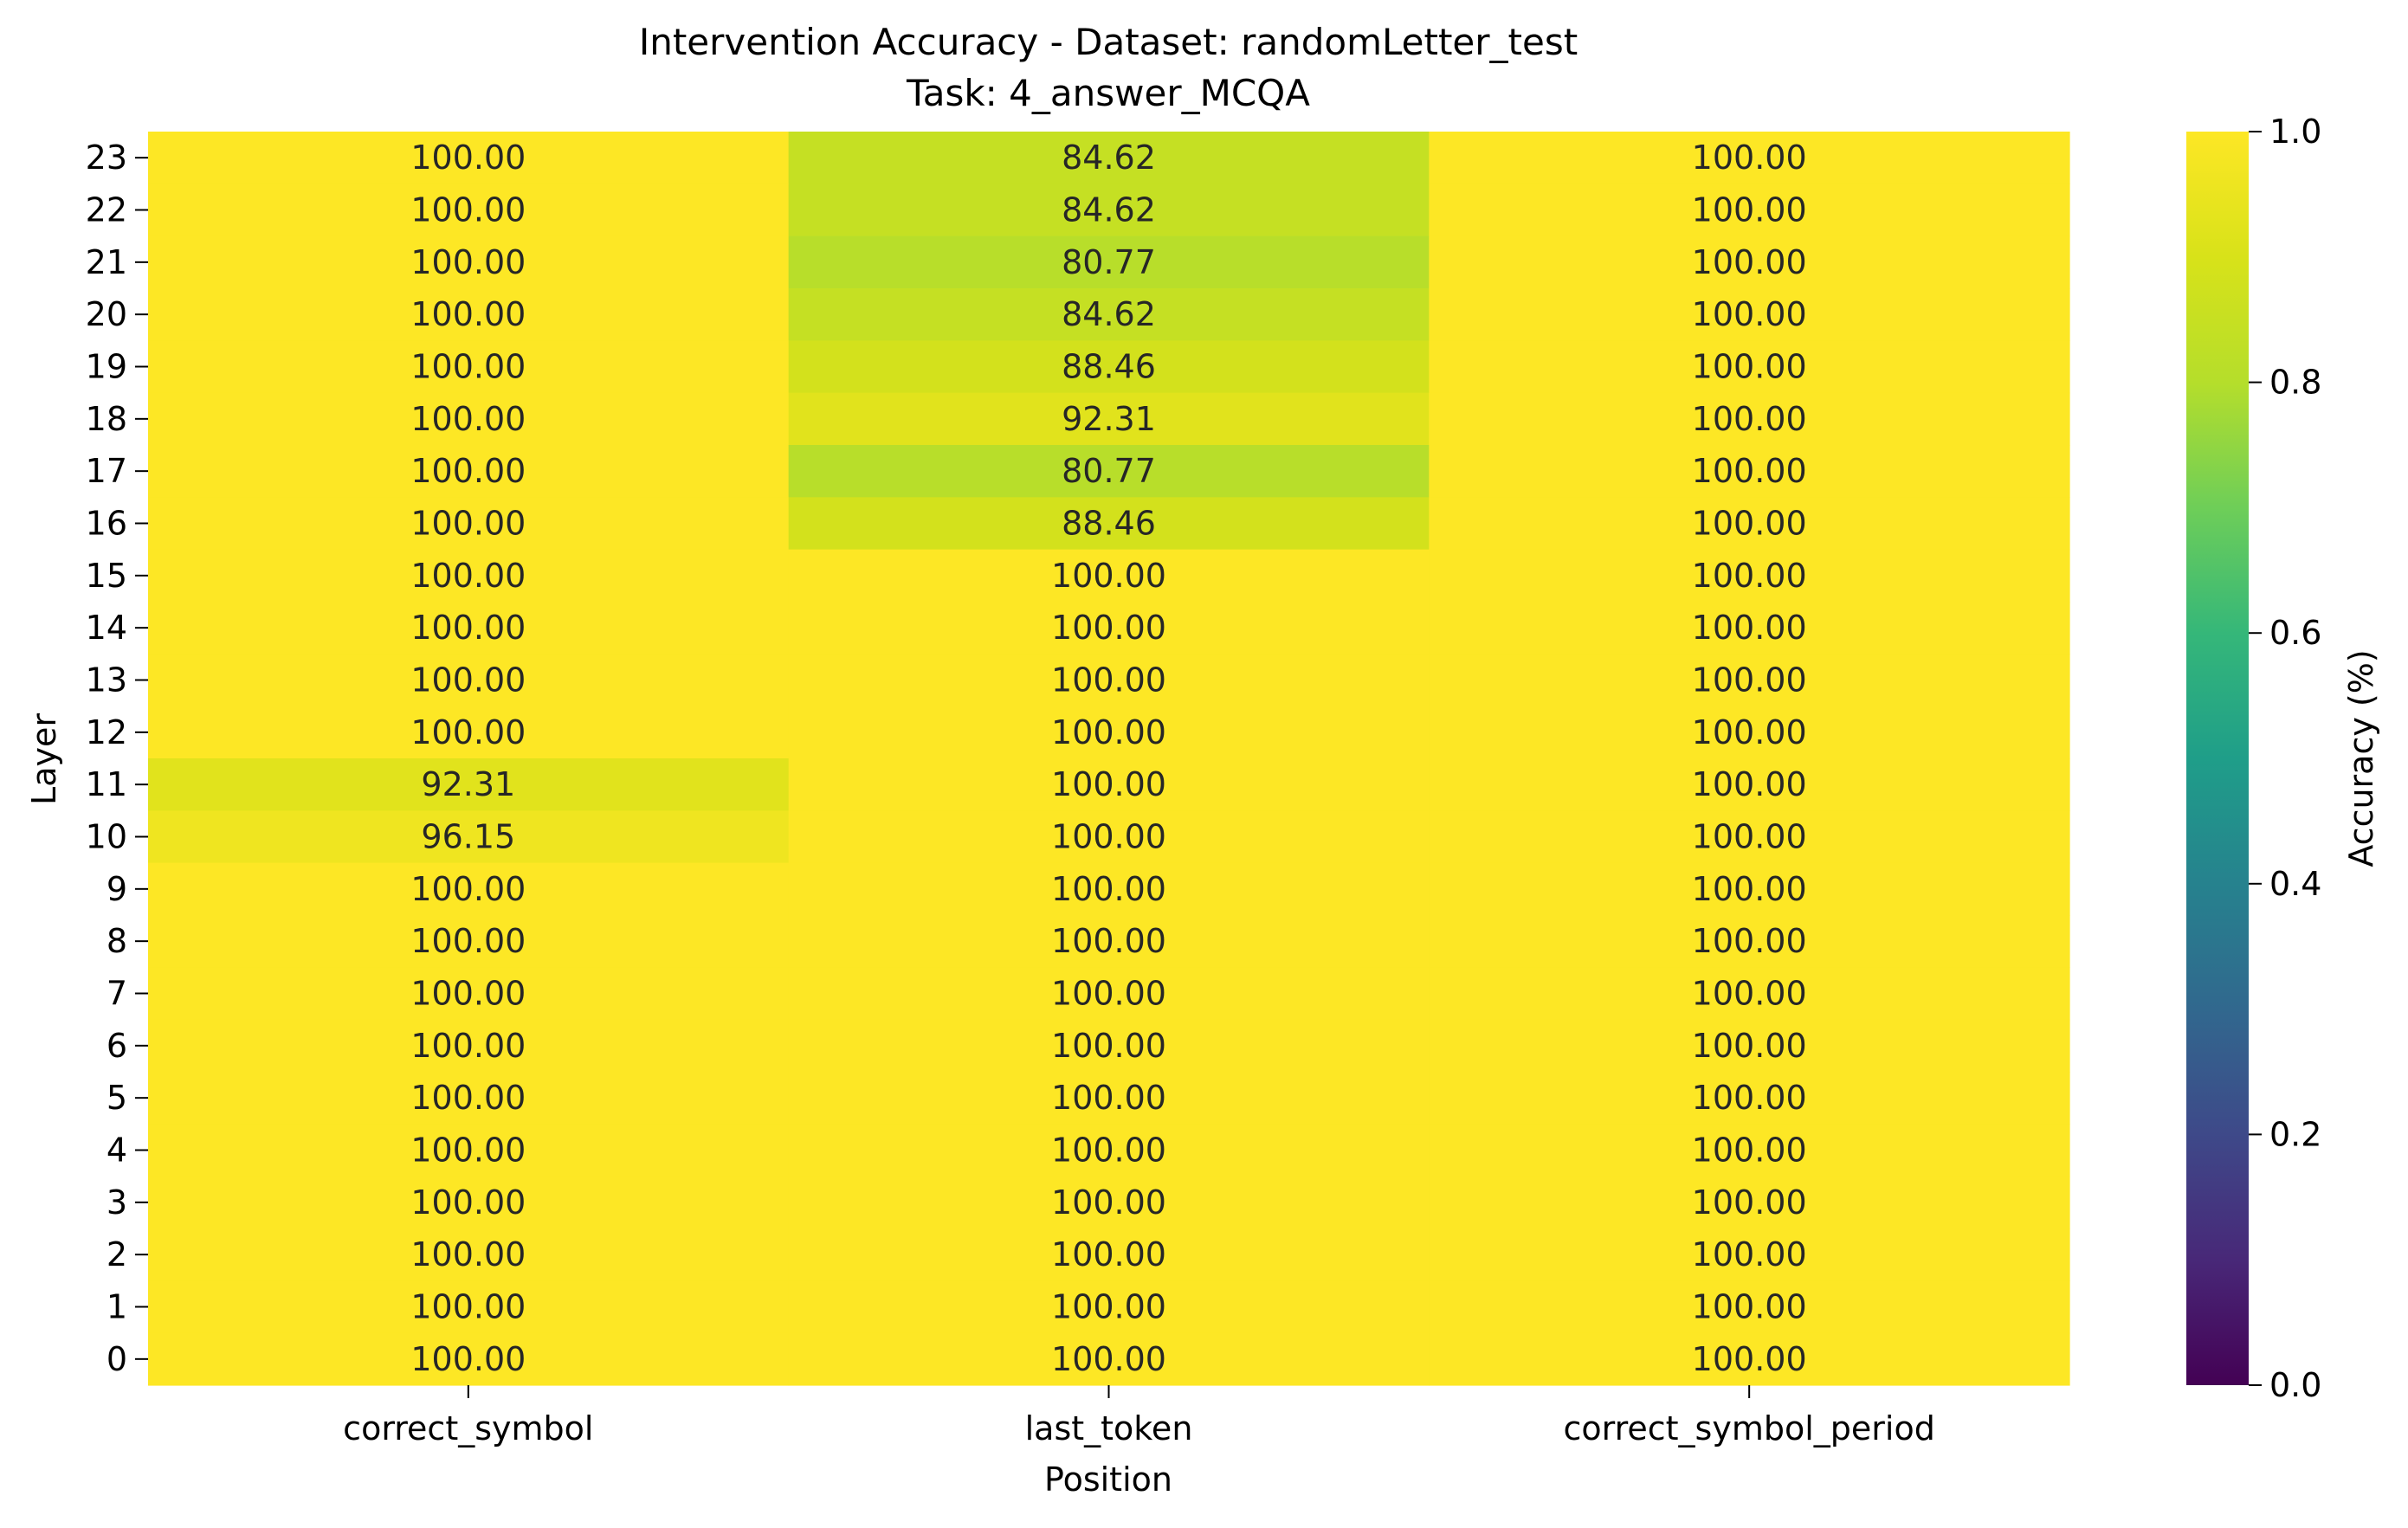 This screenshot has height=1528, width=2408. What do you see at coordinates (1109, 158) in the screenshot?
I see `cell-value-label: 84.62` at bounding box center [1109, 158].